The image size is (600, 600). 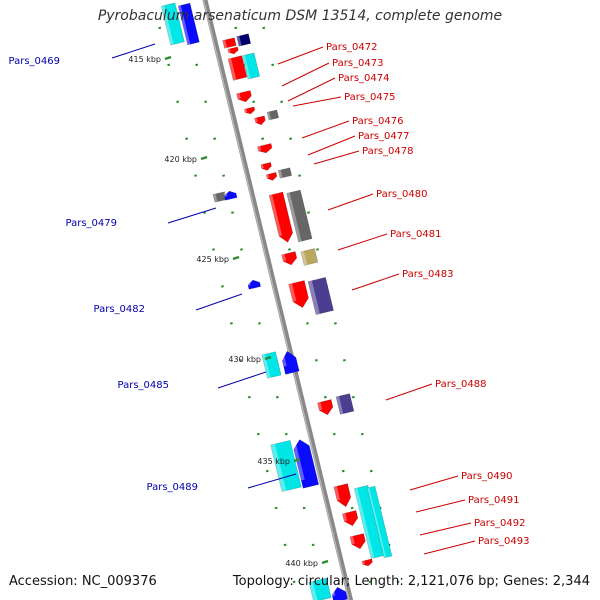 I want to click on gene-label: Pars_0477, so click(x=383, y=136).